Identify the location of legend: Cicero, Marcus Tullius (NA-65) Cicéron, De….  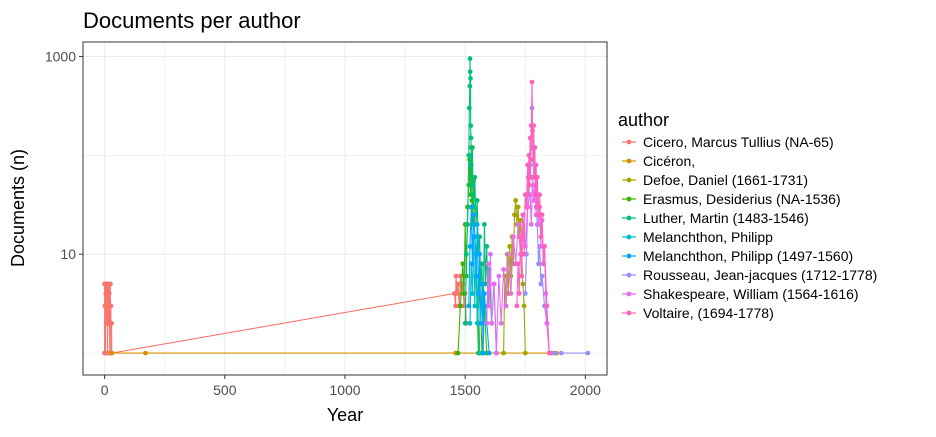
(749, 227).